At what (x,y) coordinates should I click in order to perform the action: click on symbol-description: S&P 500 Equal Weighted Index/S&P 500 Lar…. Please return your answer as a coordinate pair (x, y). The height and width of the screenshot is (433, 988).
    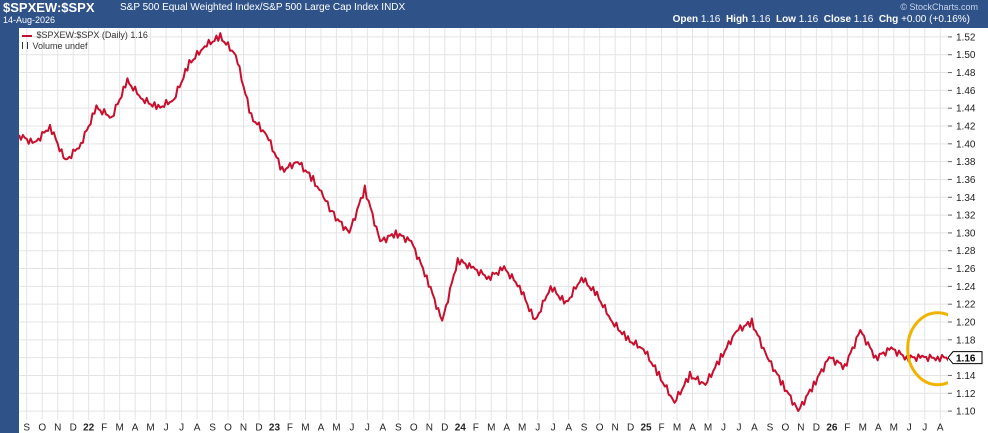
    Looking at the image, I should click on (263, 7).